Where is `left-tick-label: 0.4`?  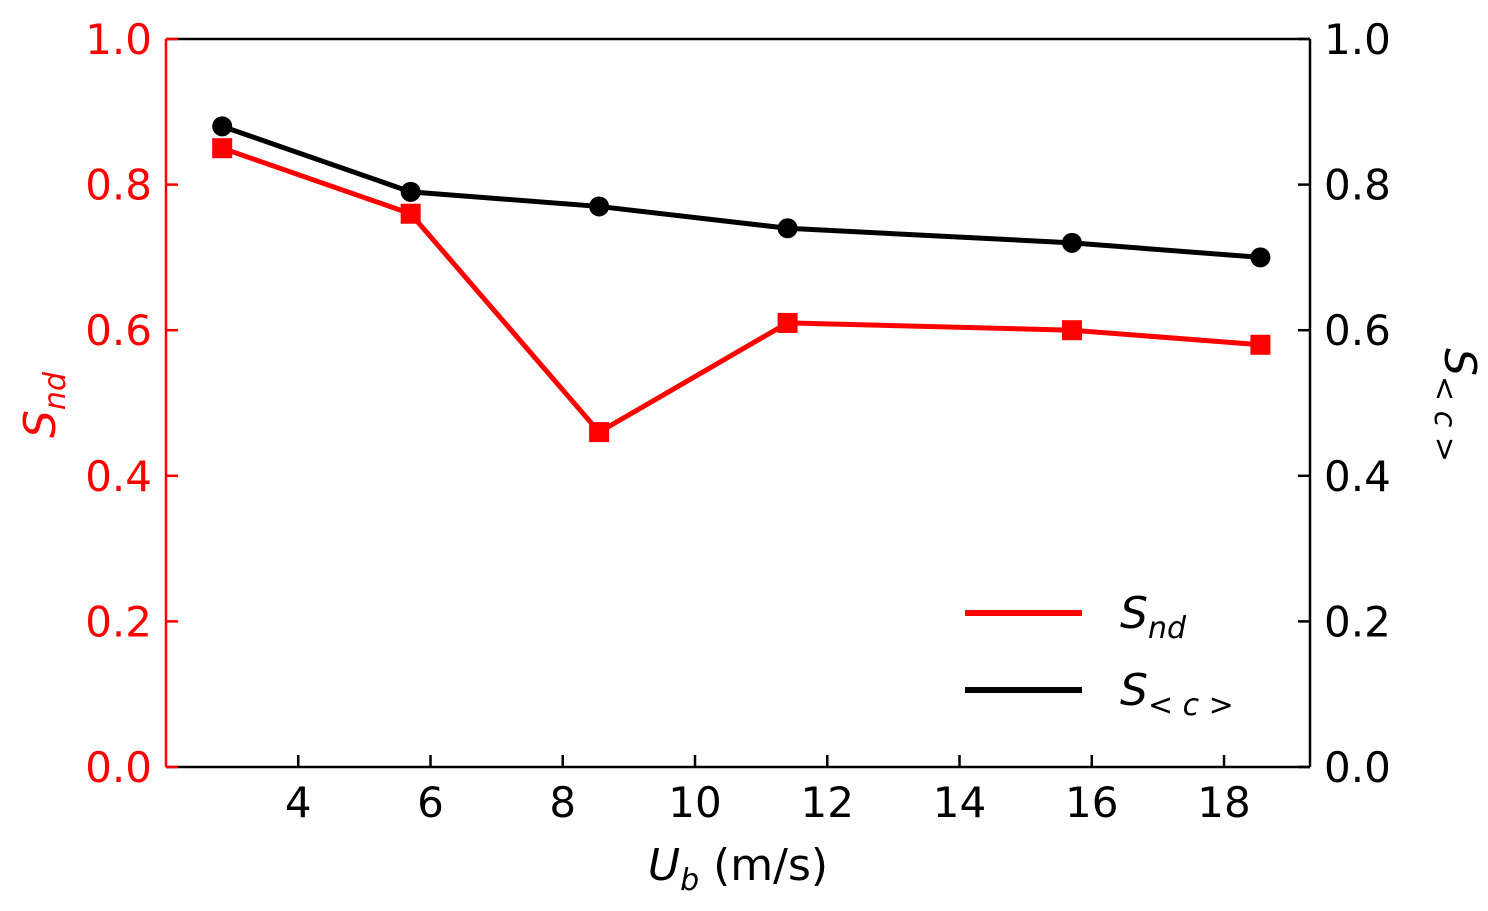
left-tick-label: 0.4 is located at coordinates (118, 476).